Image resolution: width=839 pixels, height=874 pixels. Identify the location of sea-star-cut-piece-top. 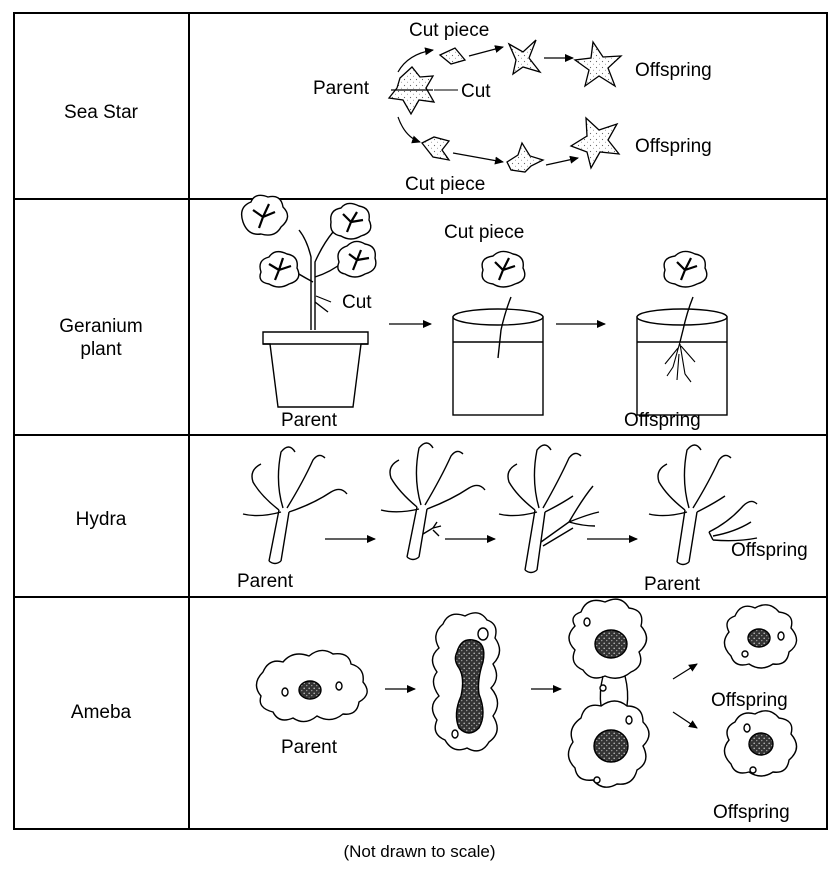
(452, 56).